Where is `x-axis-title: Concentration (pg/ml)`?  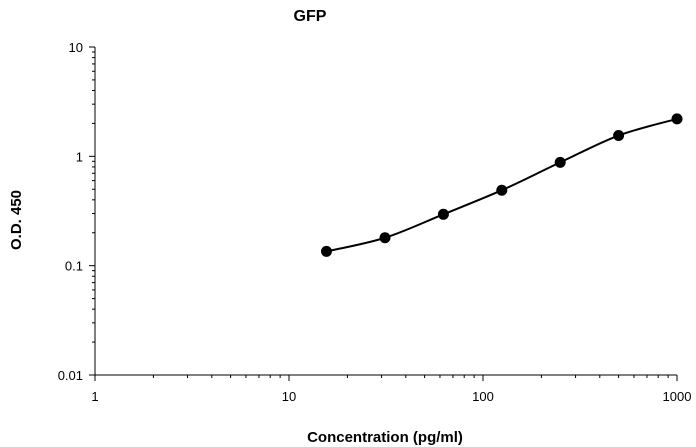
x-axis-title: Concentration (pg/ml) is located at coordinates (385, 437).